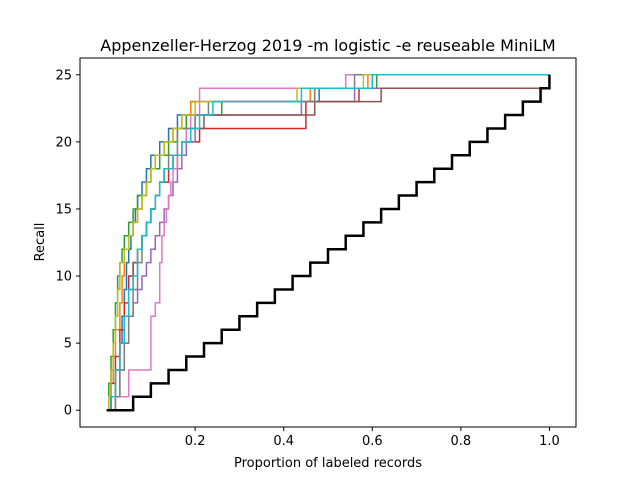 This screenshot has width=640, height=480. Describe the element at coordinates (328, 463) in the screenshot. I see `x-axis-label: Proportion of labeled records` at that location.